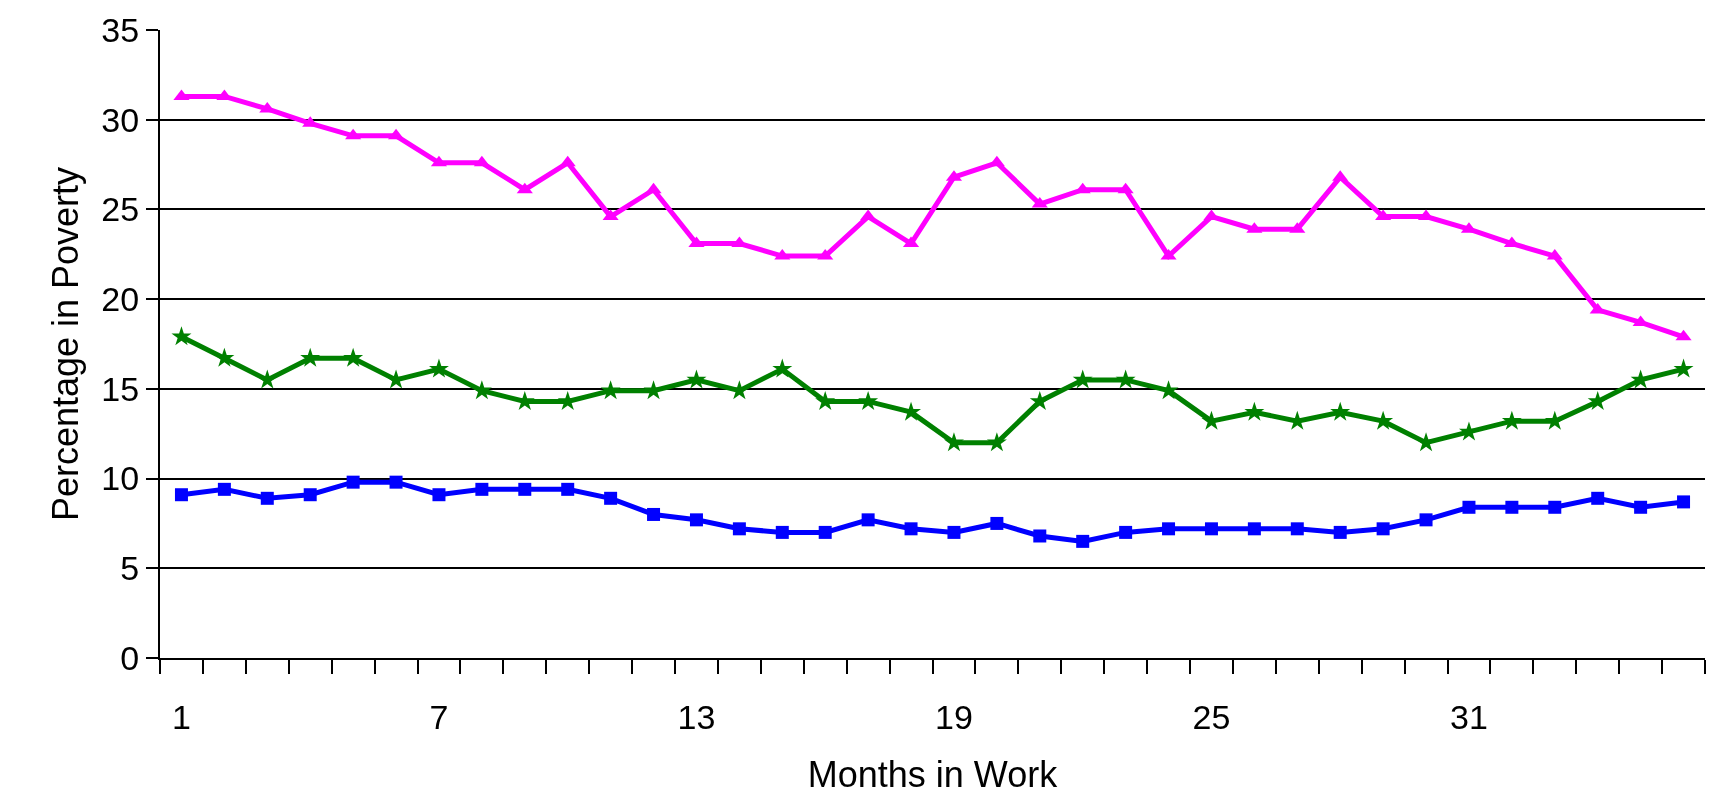 This screenshot has height=795, width=1709. What do you see at coordinates (120, 209) in the screenshot?
I see `y-tick-label: 25` at bounding box center [120, 209].